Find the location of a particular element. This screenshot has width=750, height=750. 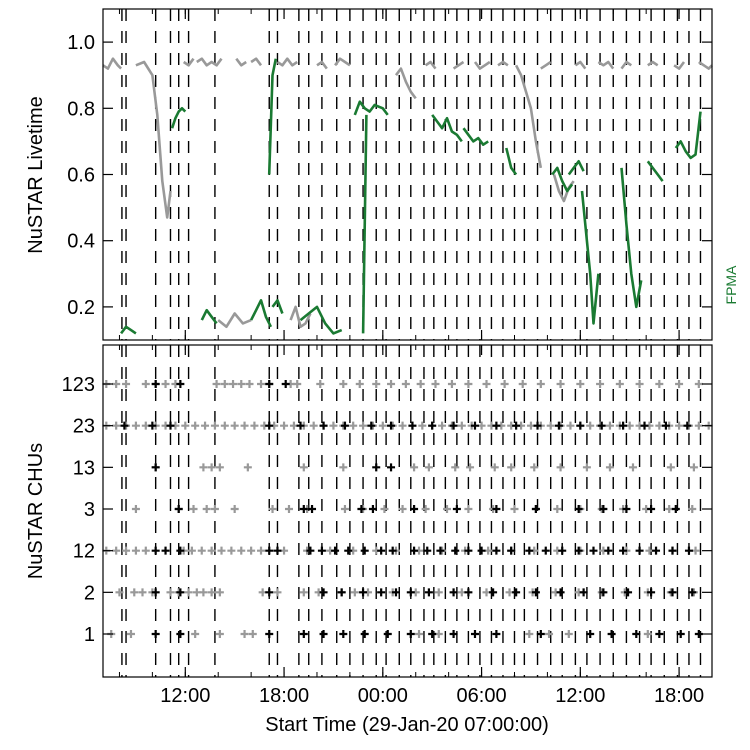

top-y-axis-label: NuSTAR Livetime is located at coordinates (36, 174).